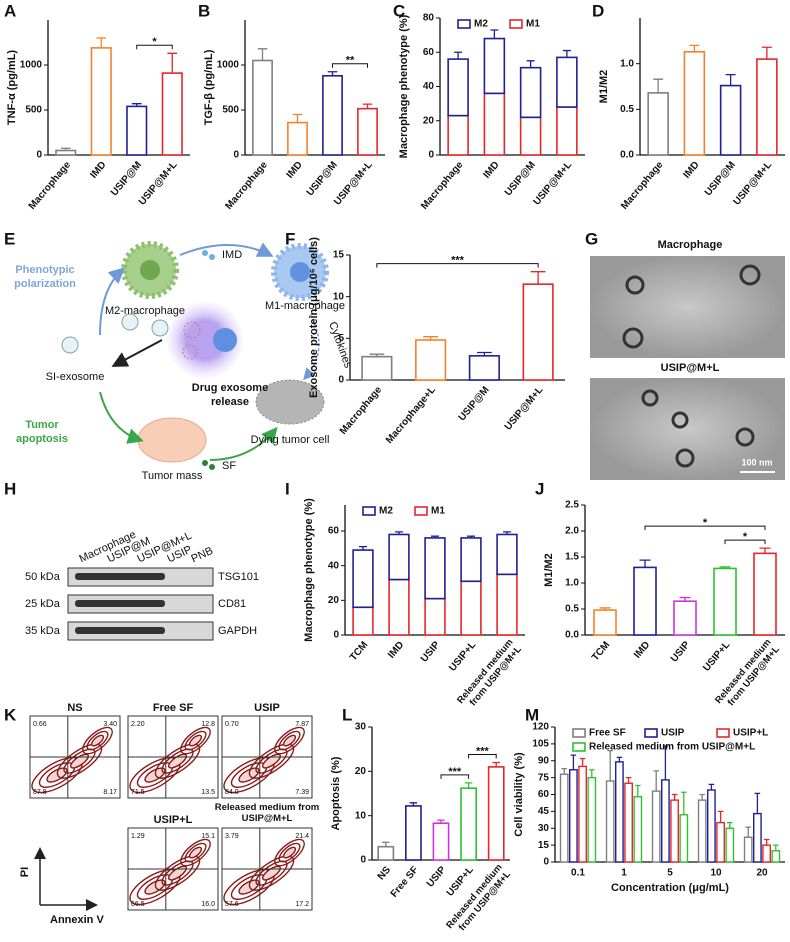  What do you see at coordinates (302, 836) in the screenshot?
I see `quadrant-value: 21.4` at bounding box center [302, 836].